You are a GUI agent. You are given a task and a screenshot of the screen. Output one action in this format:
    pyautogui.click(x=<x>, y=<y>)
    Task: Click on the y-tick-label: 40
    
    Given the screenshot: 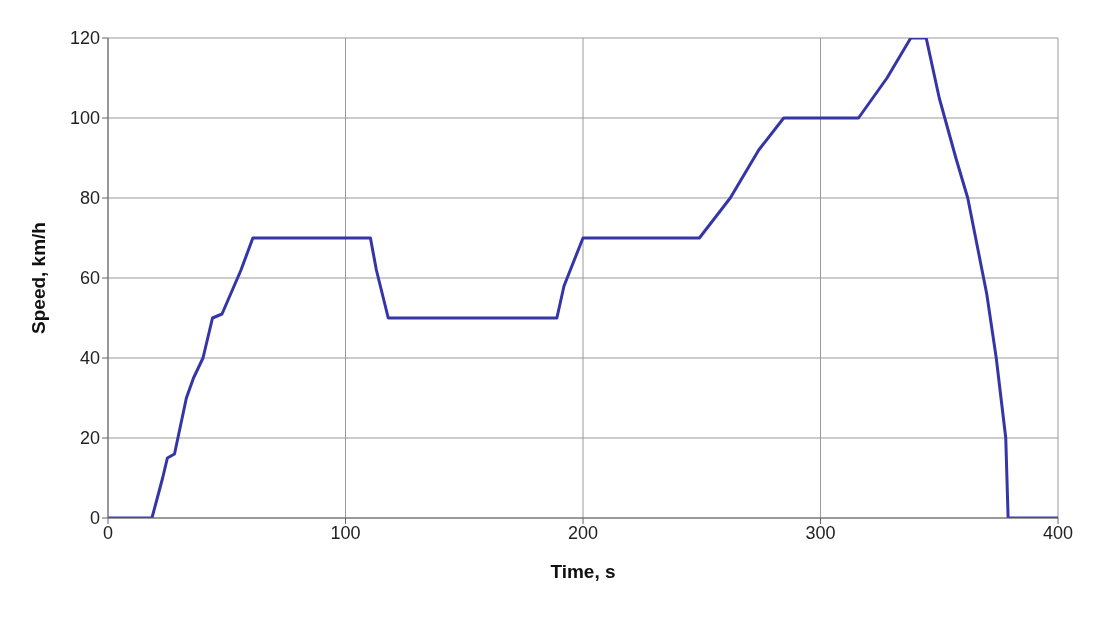 What is the action you would take?
    pyautogui.click(x=89, y=358)
    